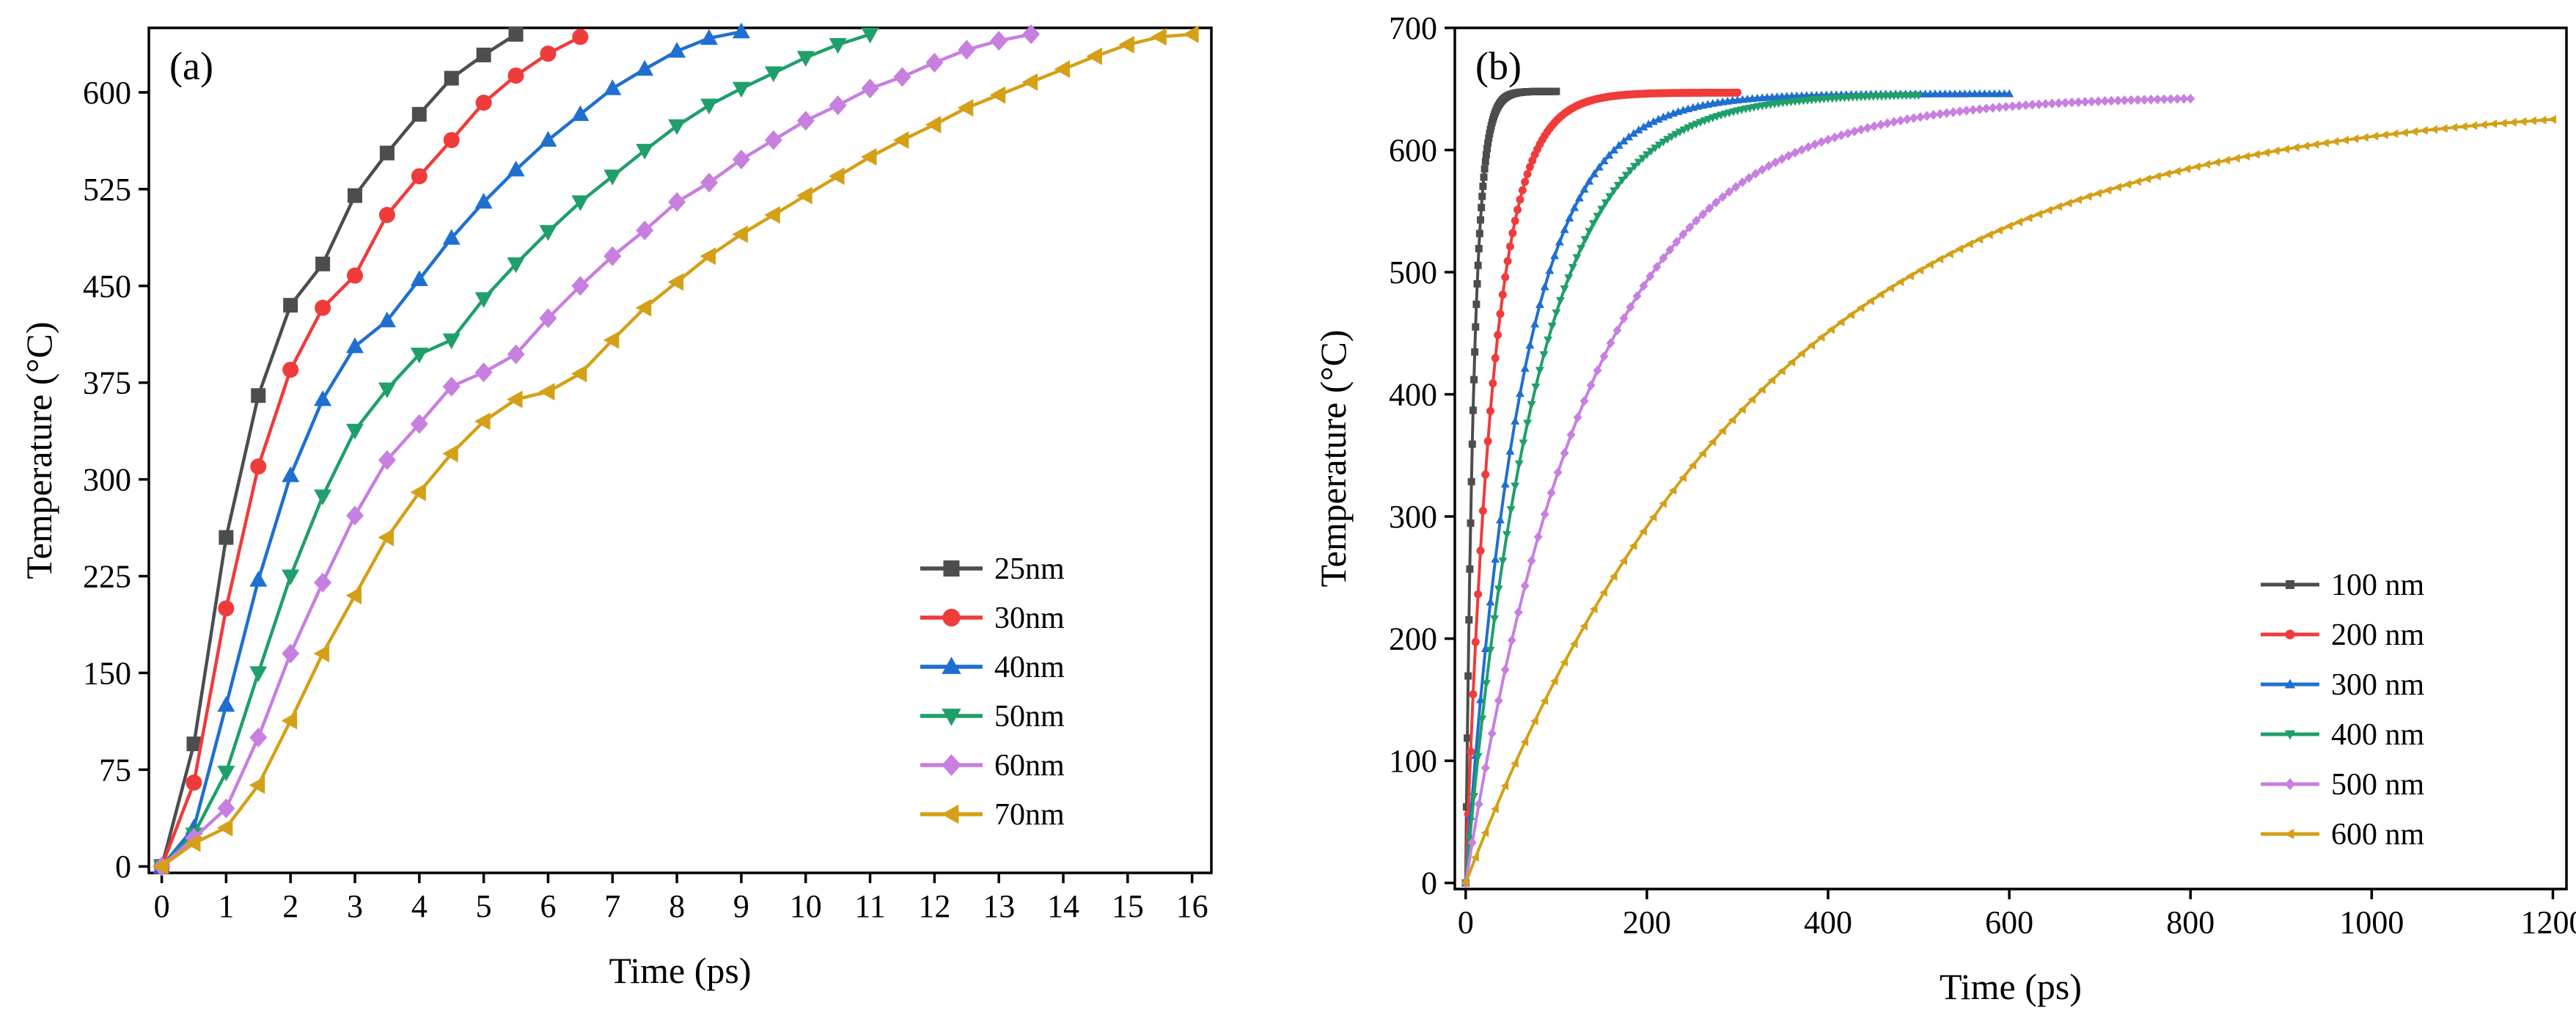  Describe the element at coordinates (1029, 766) in the screenshot. I see `legend-label: 60nm` at that location.